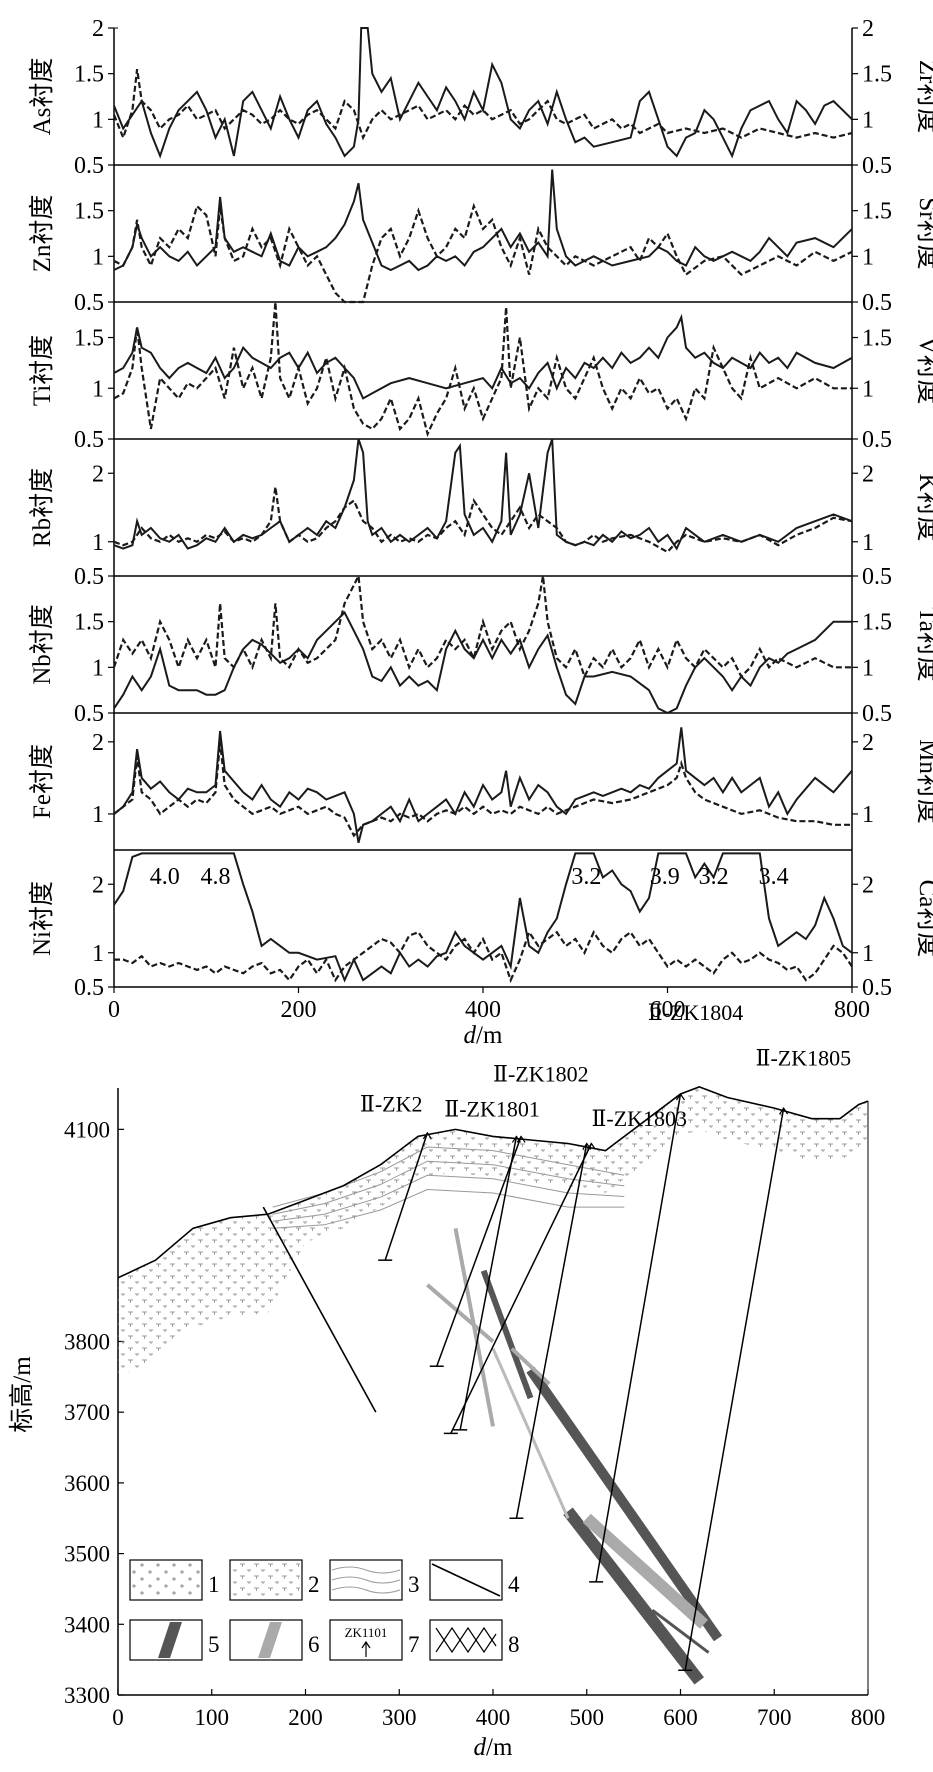  What do you see at coordinates (42, 918) in the screenshot?
I see `left-axis-label: Ni衬度` at bounding box center [42, 918].